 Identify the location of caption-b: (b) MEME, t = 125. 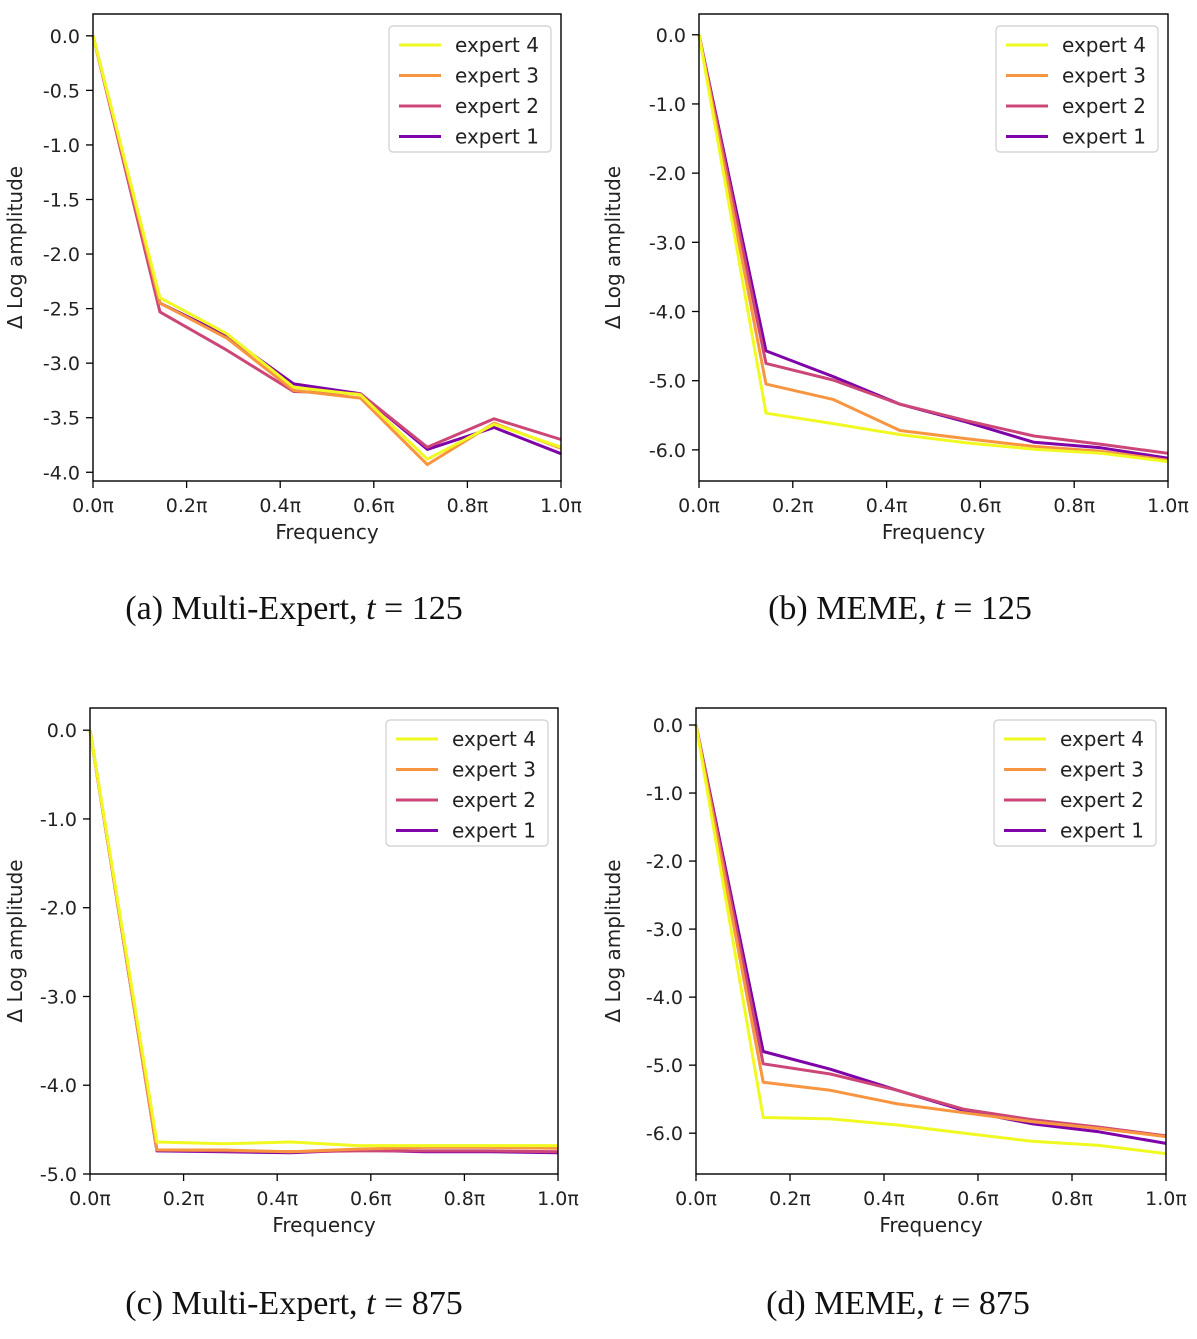
(898, 609).